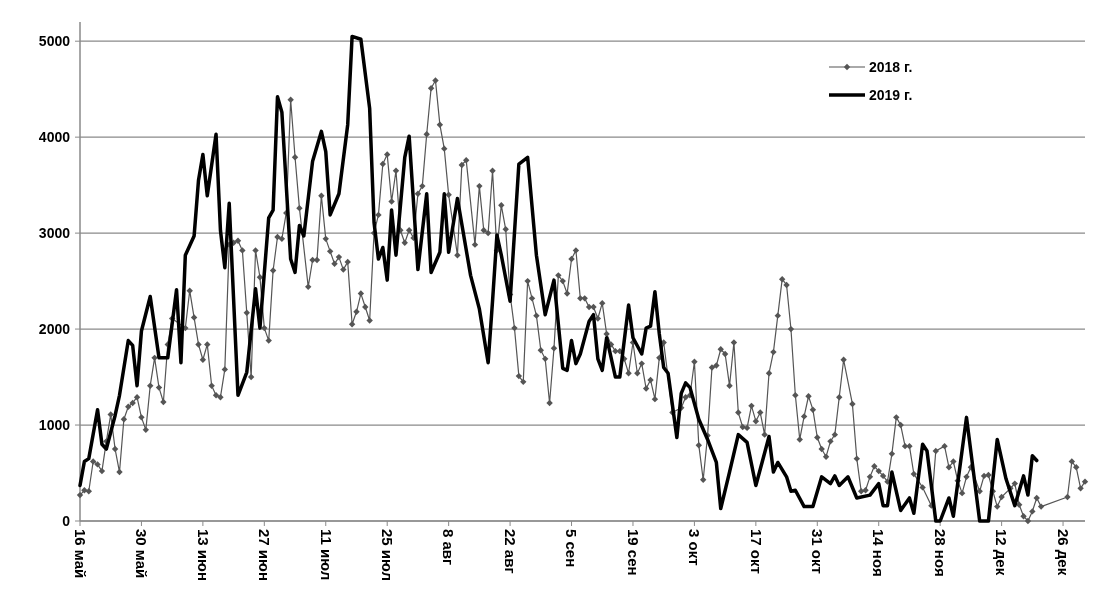 This screenshot has width=1097, height=611. What do you see at coordinates (54, 424) in the screenshot?
I see `y-tick-label: 1000` at bounding box center [54, 424].